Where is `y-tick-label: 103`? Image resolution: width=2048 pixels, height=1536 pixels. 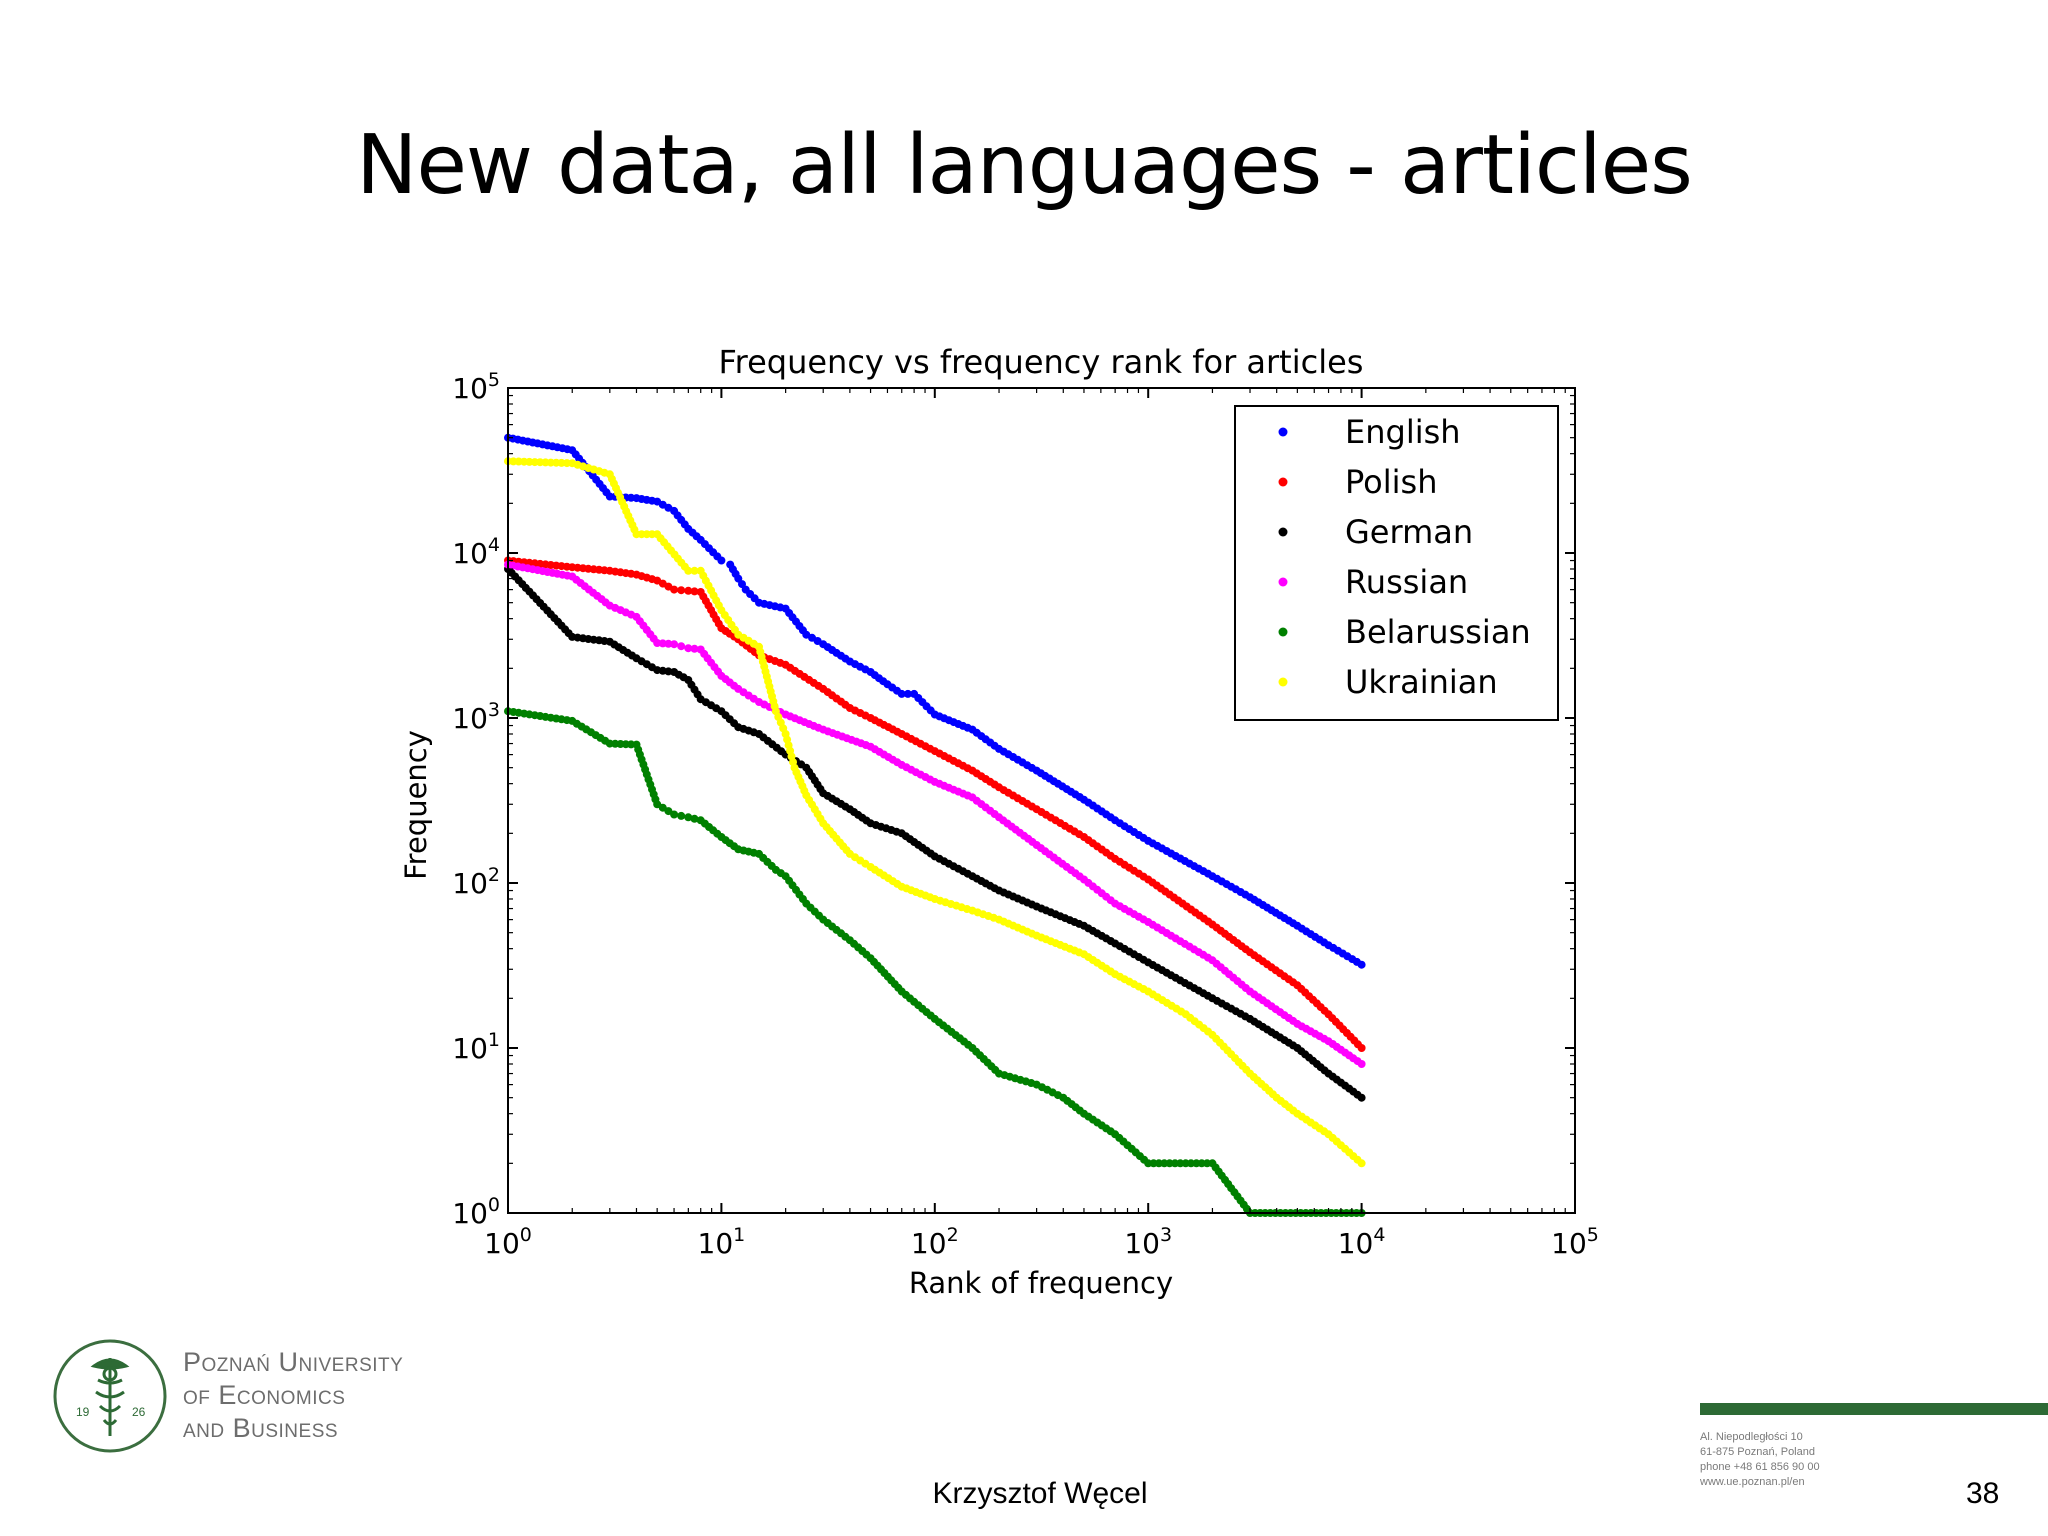 y-tick-label: 103 is located at coordinates (476, 717).